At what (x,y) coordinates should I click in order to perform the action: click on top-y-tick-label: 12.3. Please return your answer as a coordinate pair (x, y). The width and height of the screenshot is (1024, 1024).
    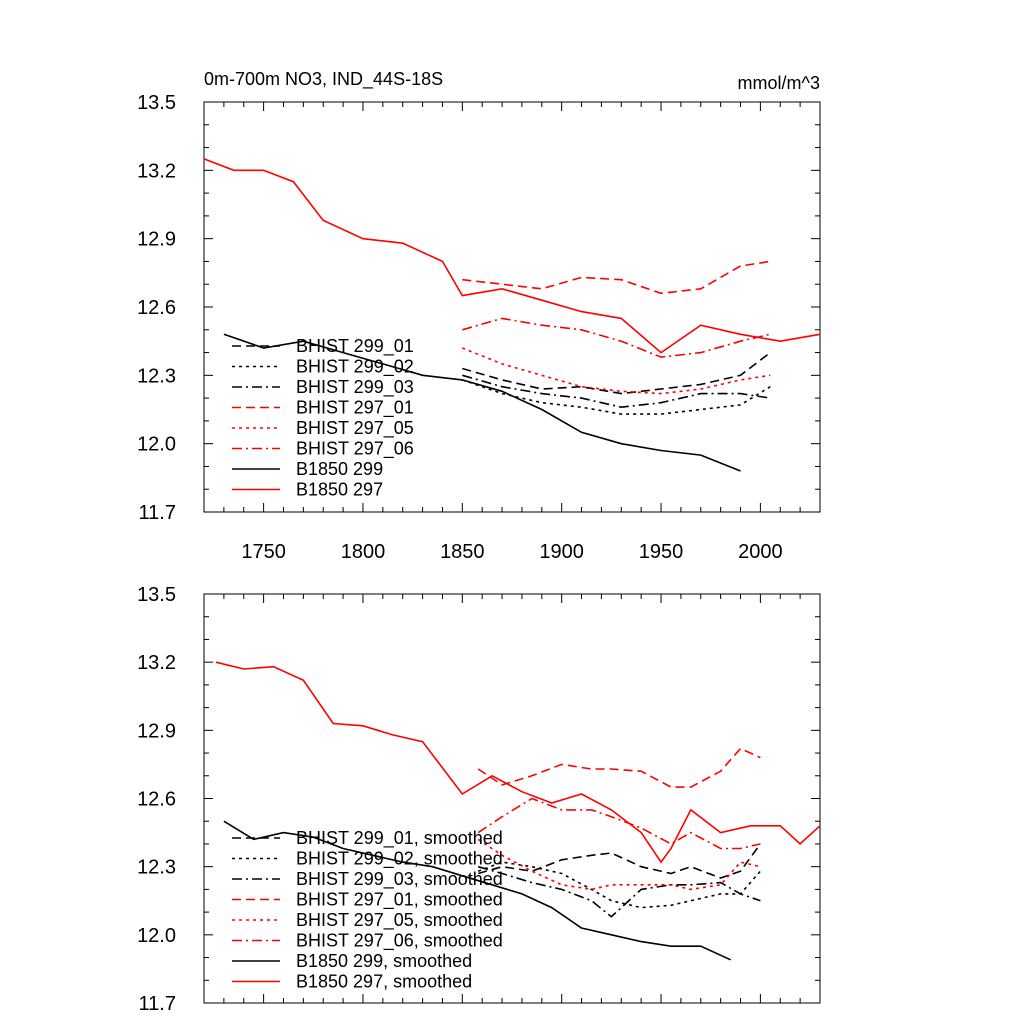
    Looking at the image, I should click on (156, 376).